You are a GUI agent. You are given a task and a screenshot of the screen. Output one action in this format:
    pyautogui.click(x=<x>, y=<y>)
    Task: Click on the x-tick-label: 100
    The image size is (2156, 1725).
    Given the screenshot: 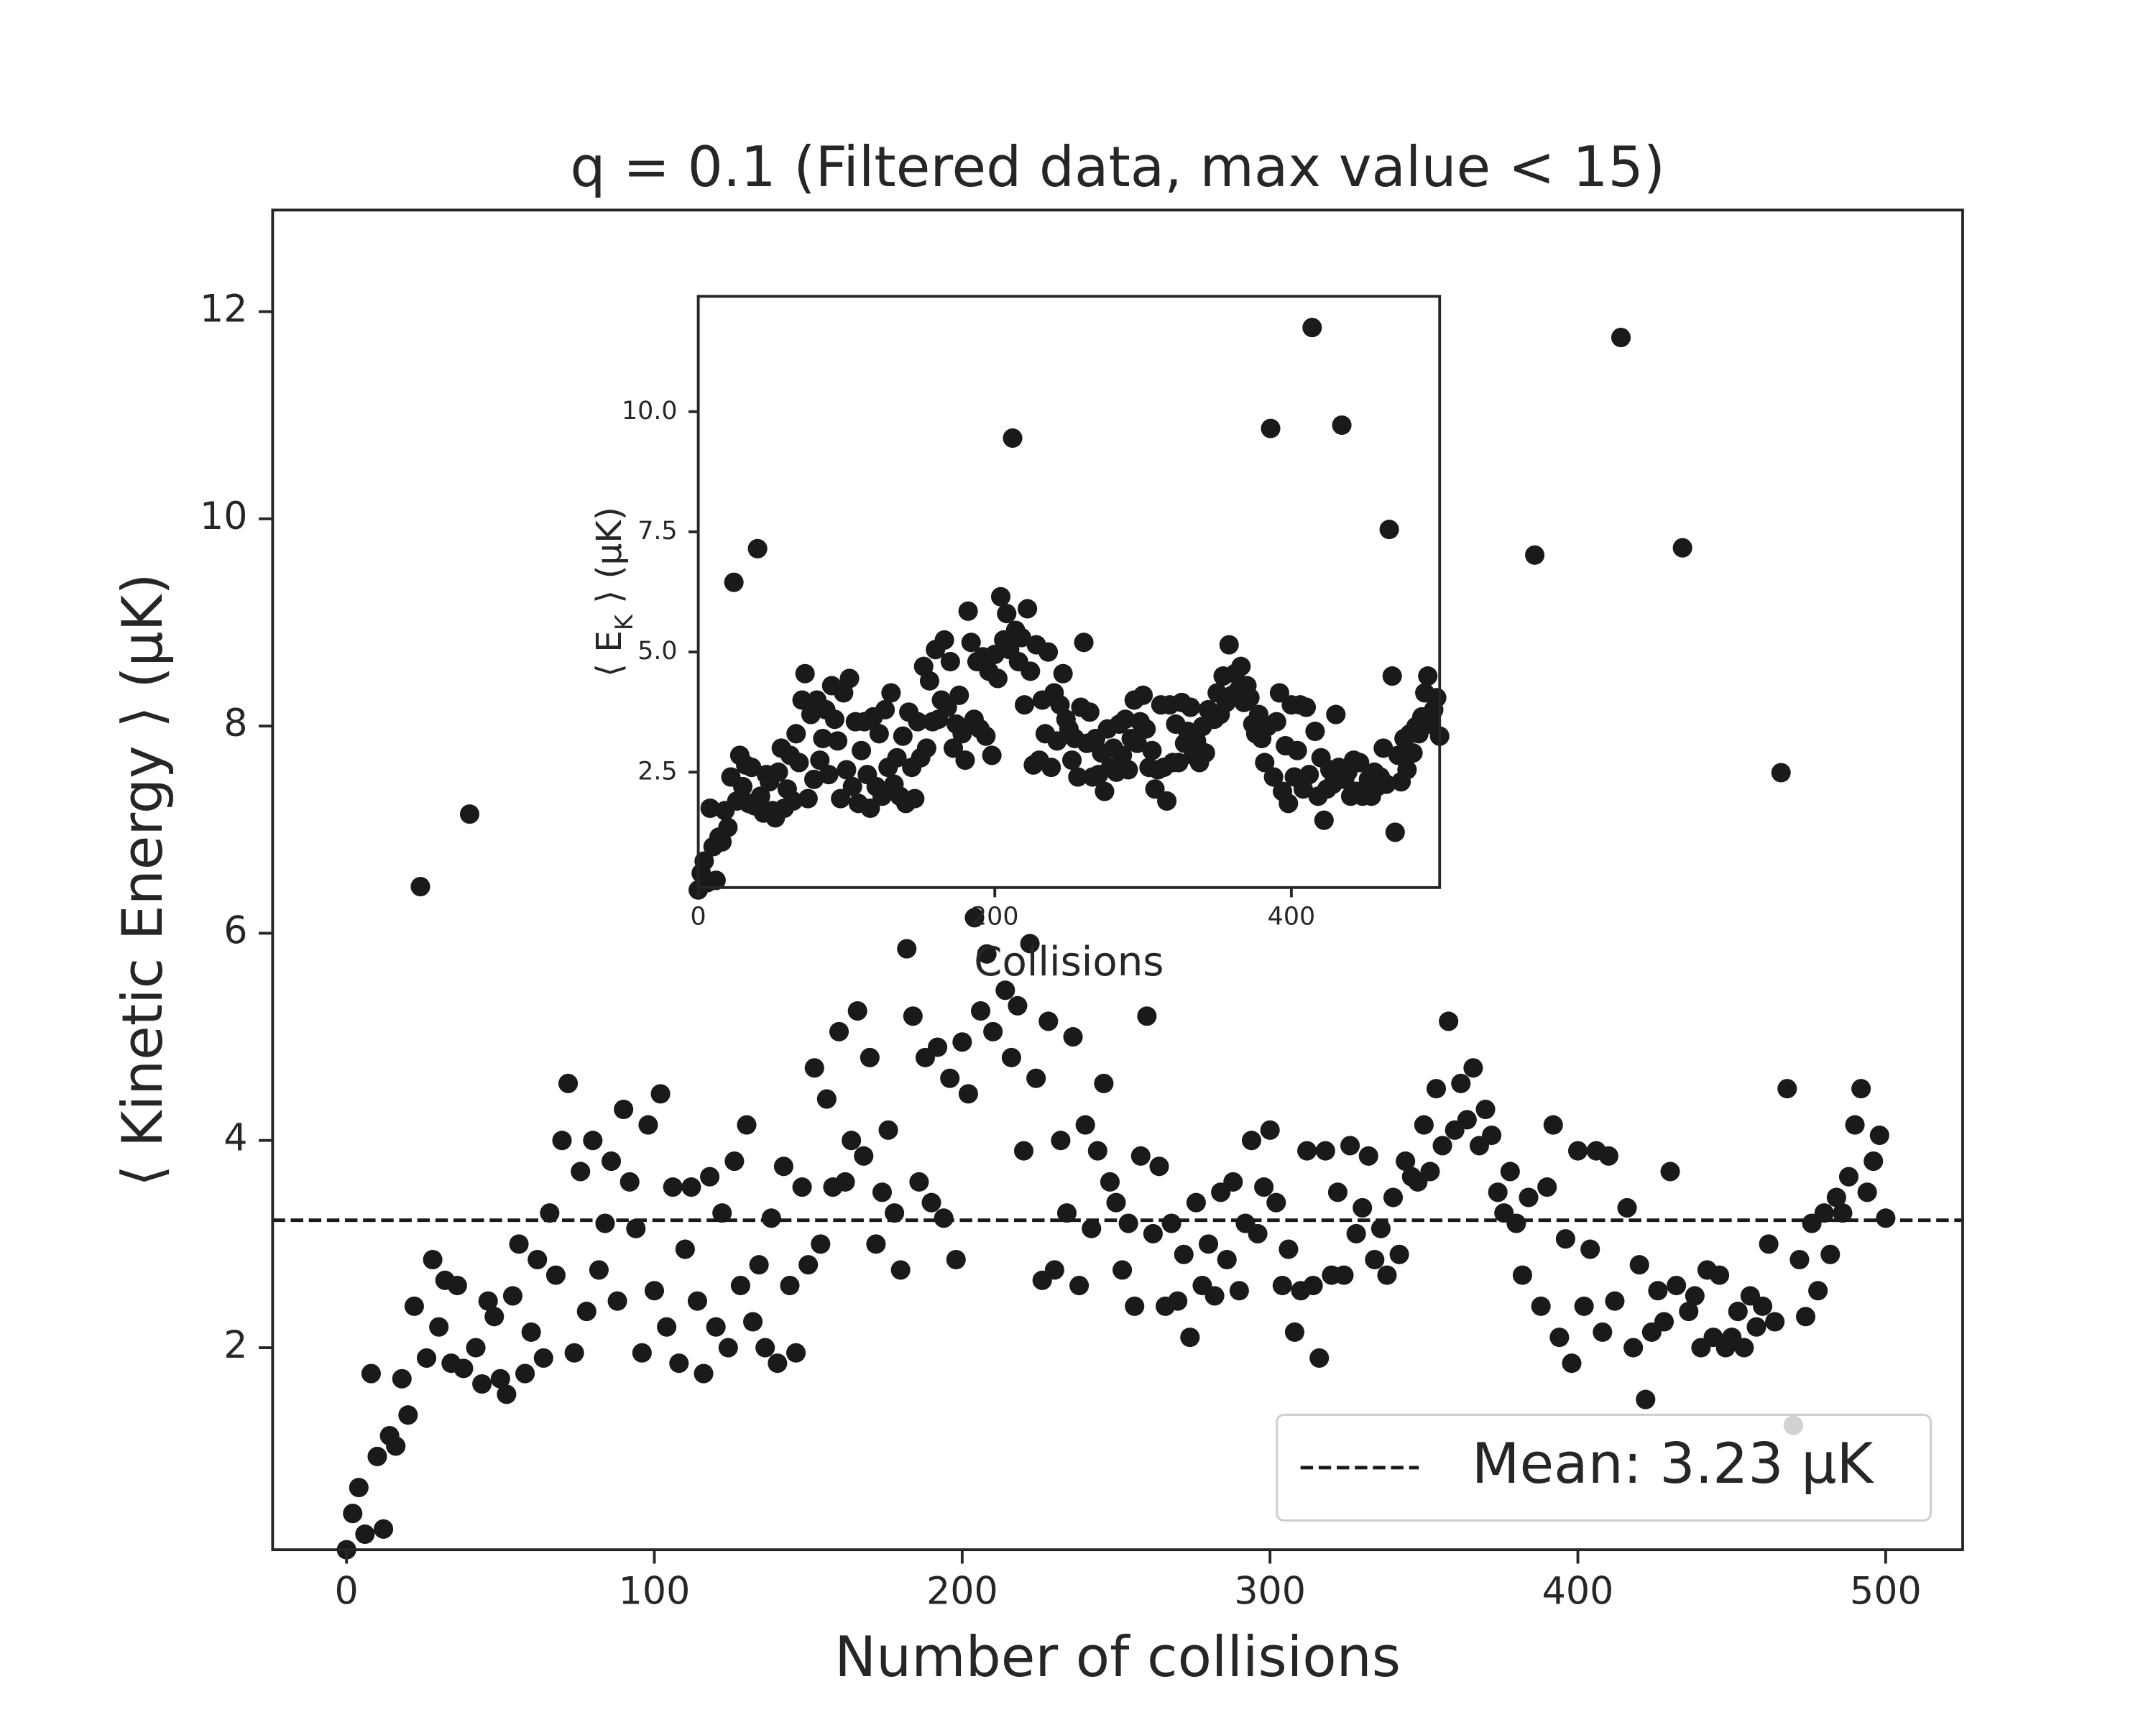 What is the action you would take?
    pyautogui.click(x=655, y=1591)
    